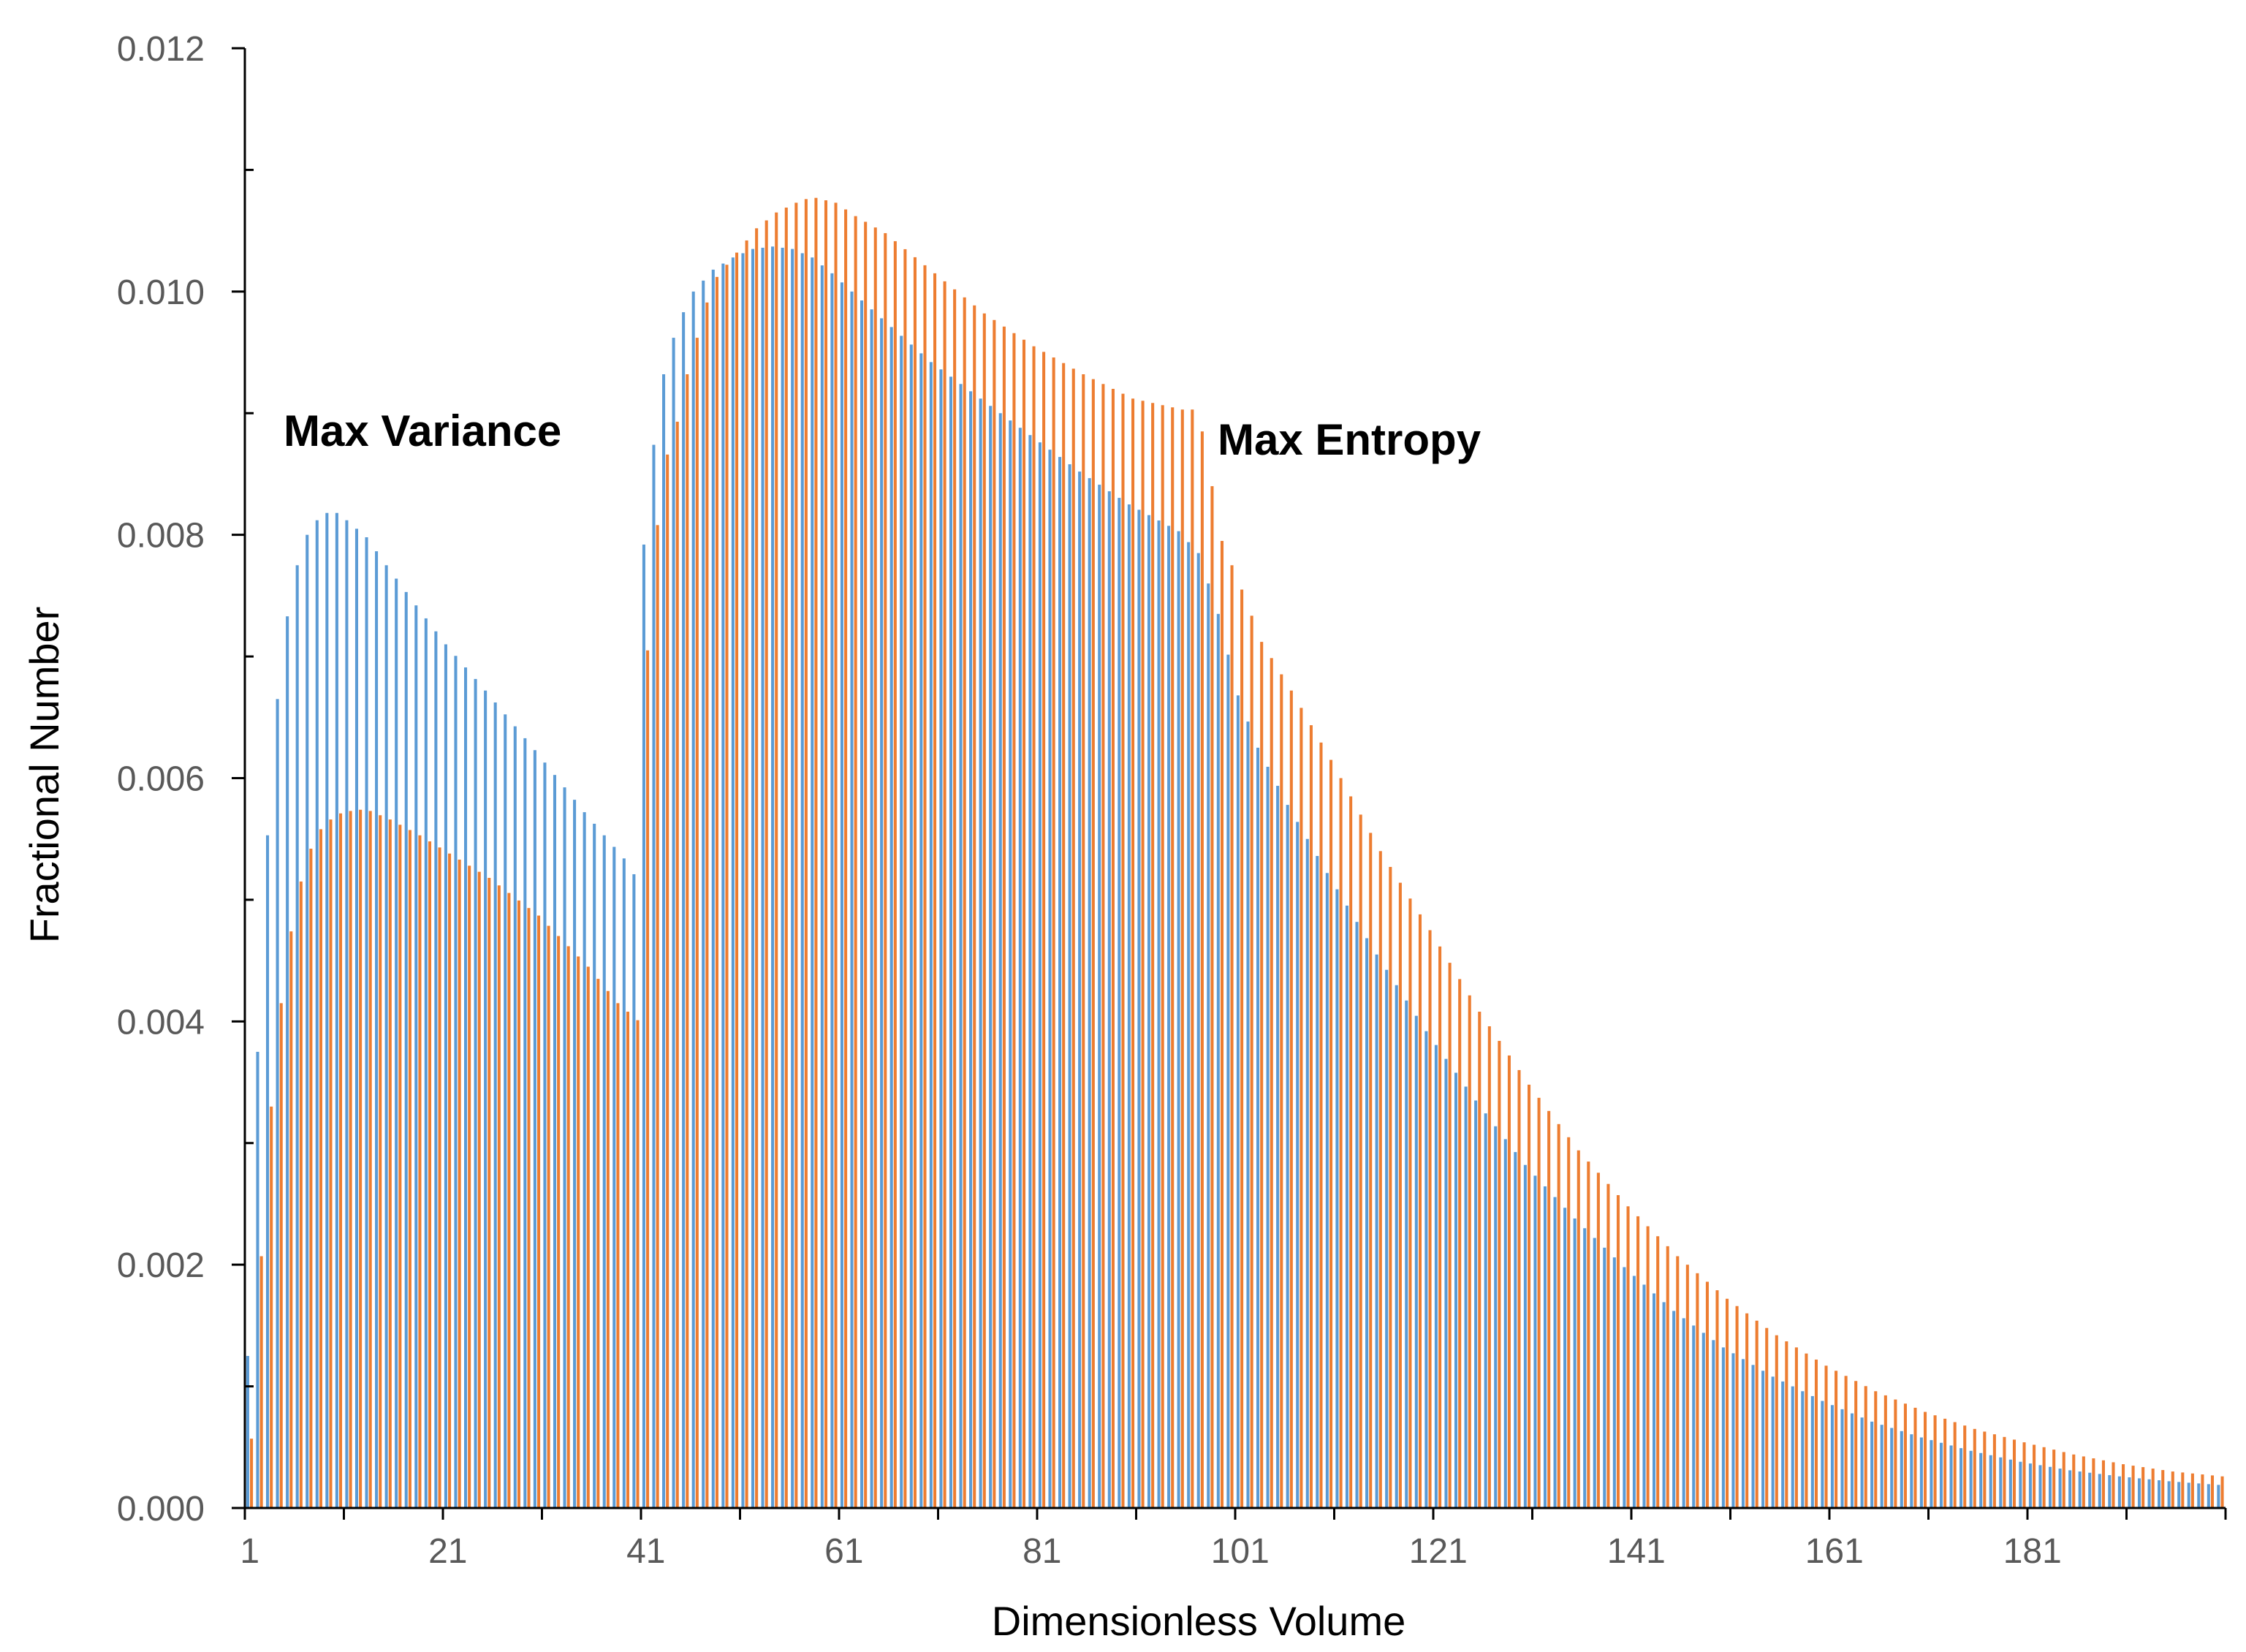 This screenshot has width=2246, height=1652. Describe the element at coordinates (844, 1551) in the screenshot. I see `x-tick-label: 61` at that location.